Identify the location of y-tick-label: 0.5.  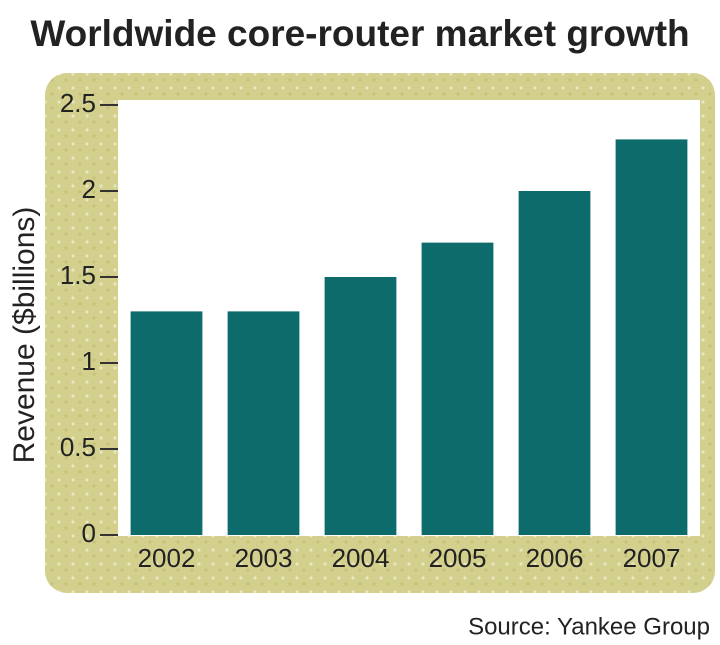
(78, 447).